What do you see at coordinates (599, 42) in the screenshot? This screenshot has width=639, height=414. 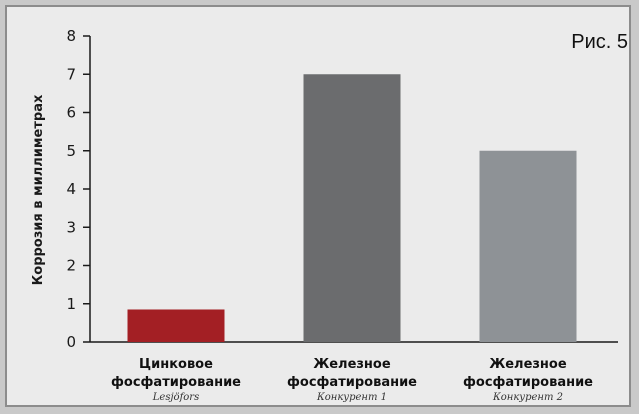 I see `figure-label: Рис. 5` at bounding box center [599, 42].